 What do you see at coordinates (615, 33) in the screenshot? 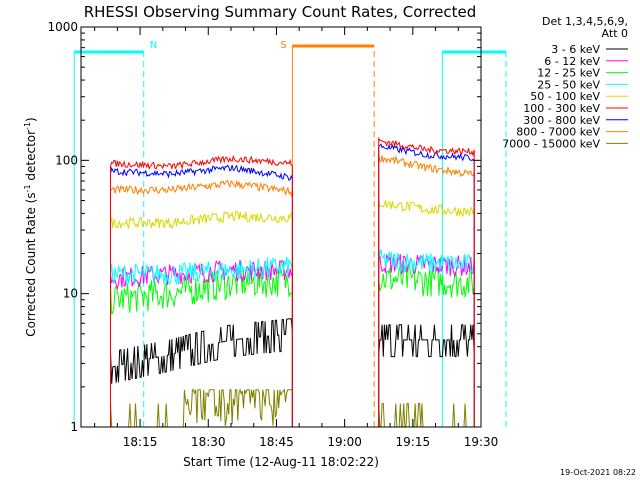
I see `legend-header-line2: Att 0` at bounding box center [615, 33].